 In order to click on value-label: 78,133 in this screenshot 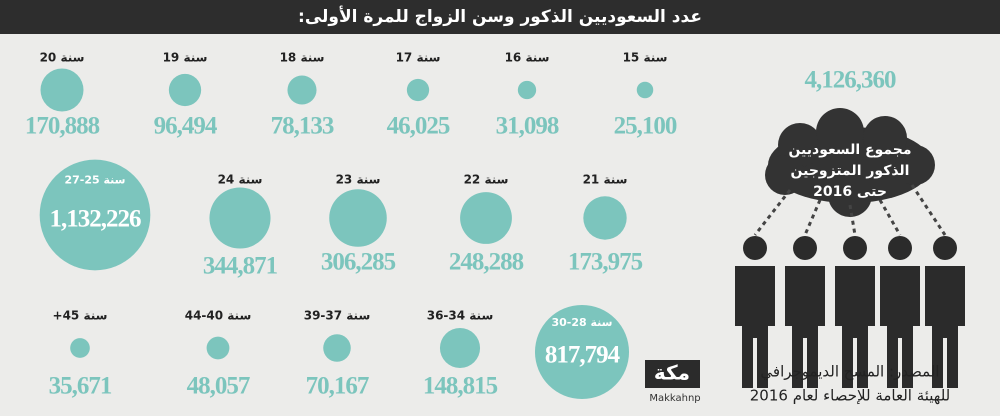, I will do `click(302, 126)`.